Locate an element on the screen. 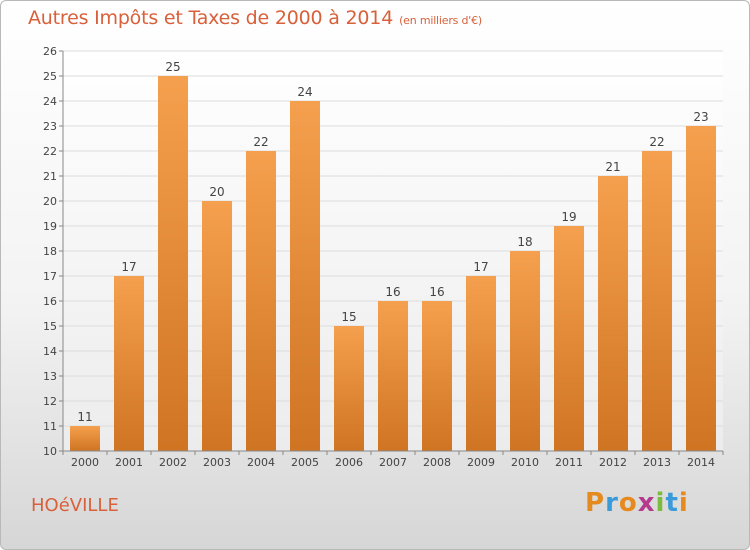 The height and width of the screenshot is (550, 750). data-label: 19 is located at coordinates (568, 217).